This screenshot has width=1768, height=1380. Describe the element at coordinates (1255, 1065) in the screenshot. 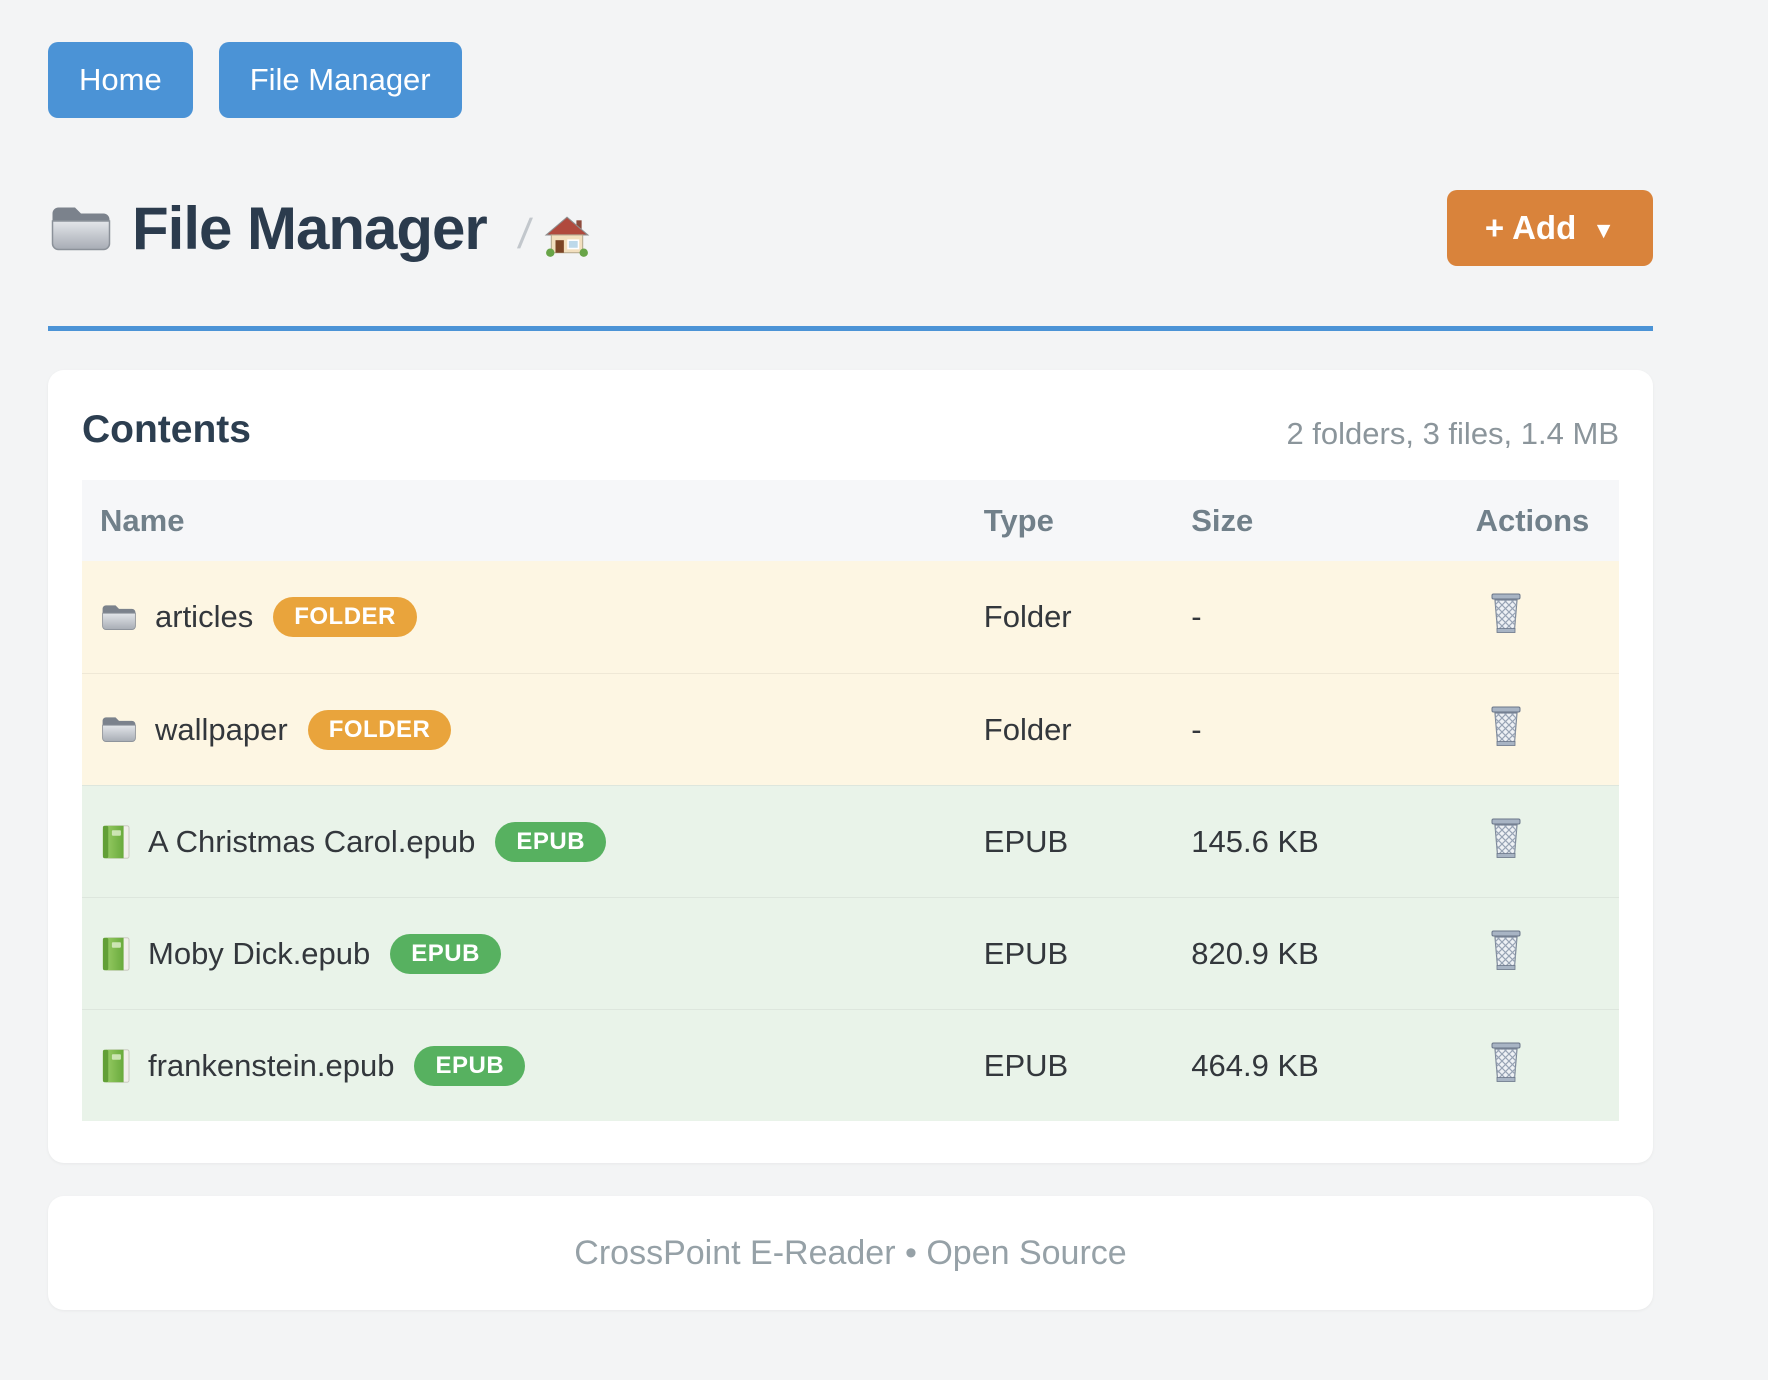

I see `size-cell: 464.9 KB` at that location.